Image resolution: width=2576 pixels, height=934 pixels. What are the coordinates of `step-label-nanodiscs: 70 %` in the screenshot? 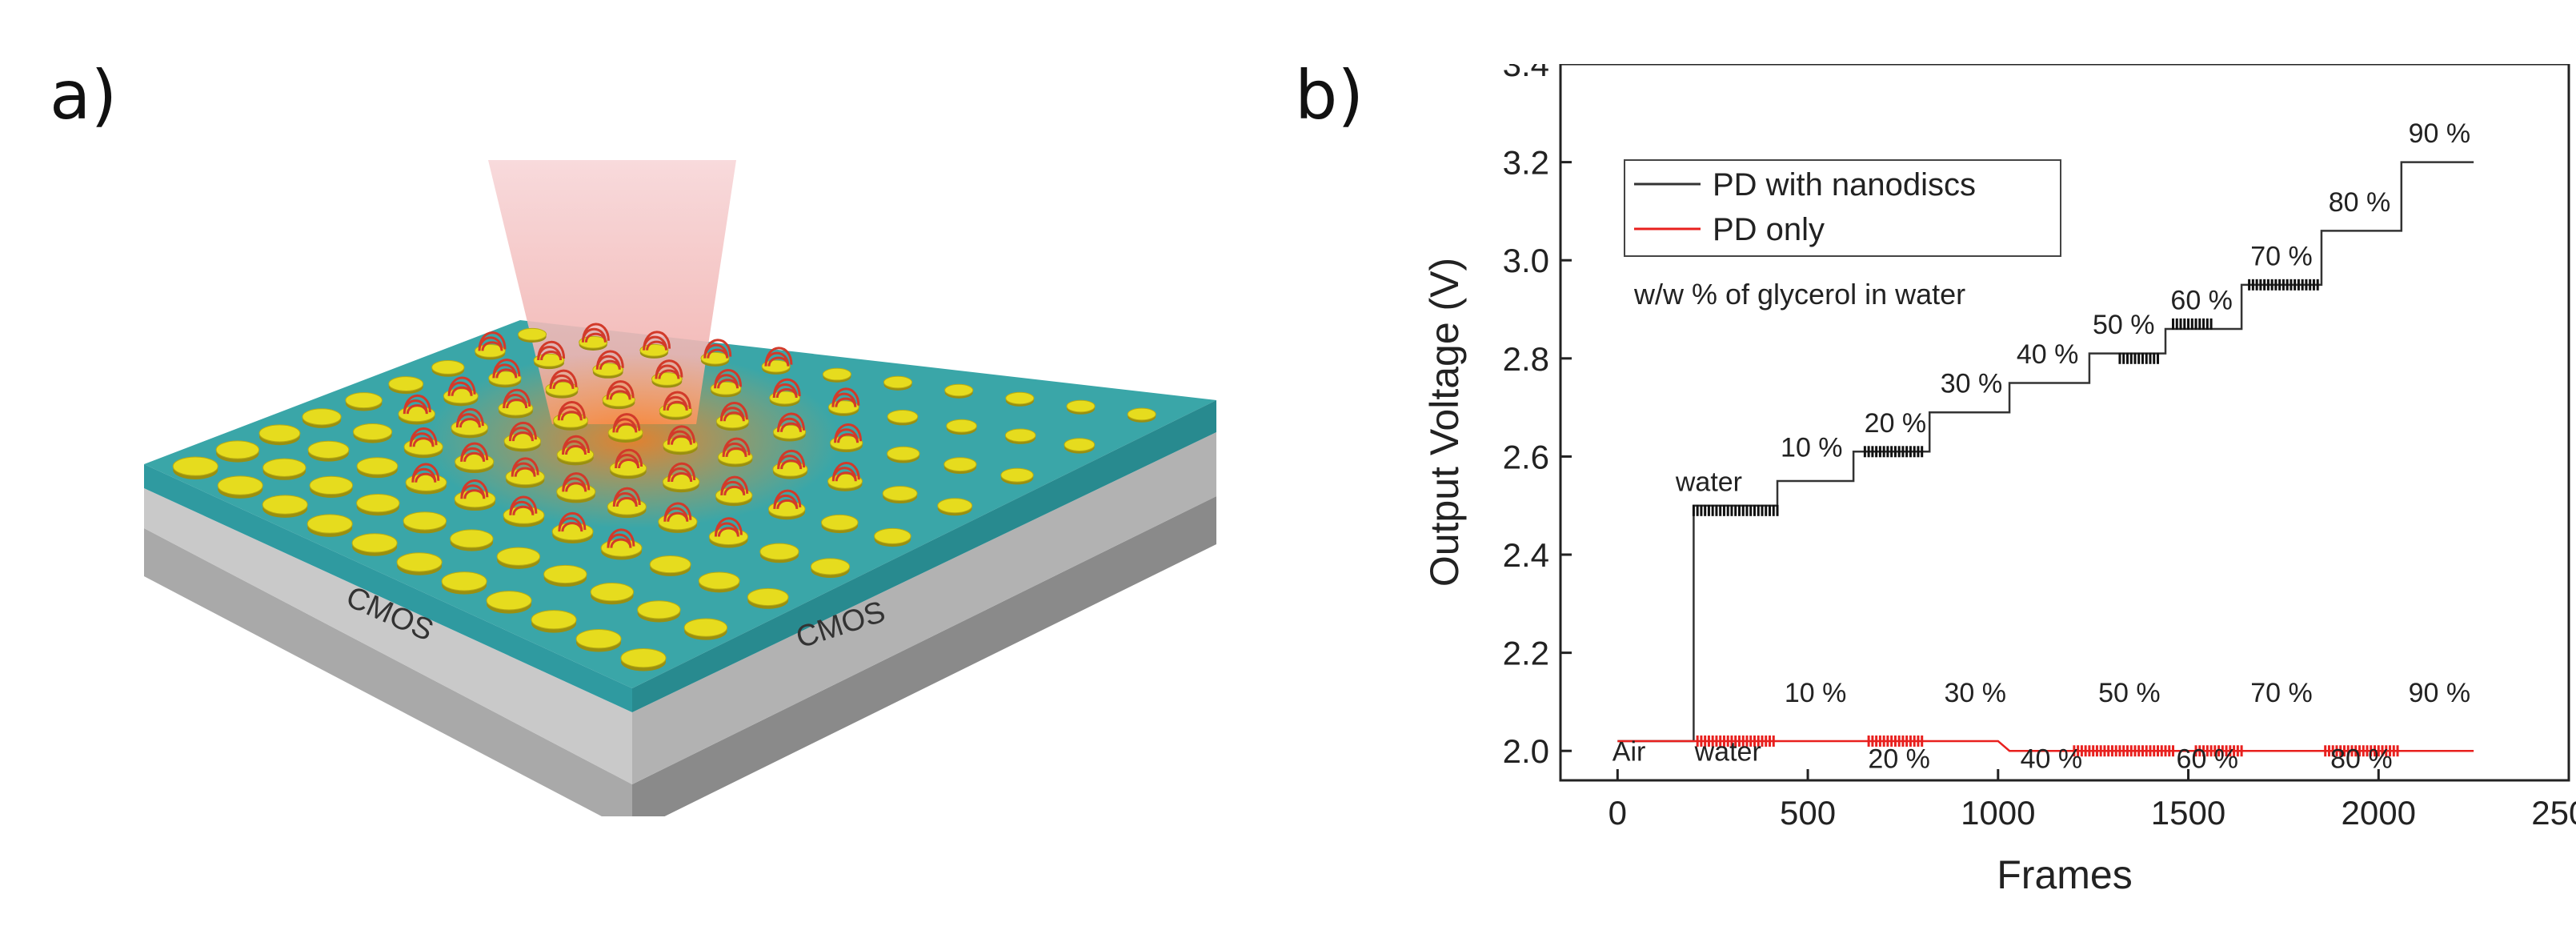 It's located at (2281, 256).